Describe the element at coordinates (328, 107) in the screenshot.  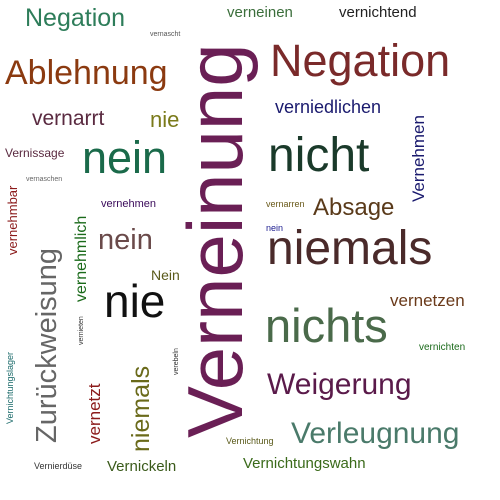
I see `word-verniedlichen: verniedlichen` at that location.